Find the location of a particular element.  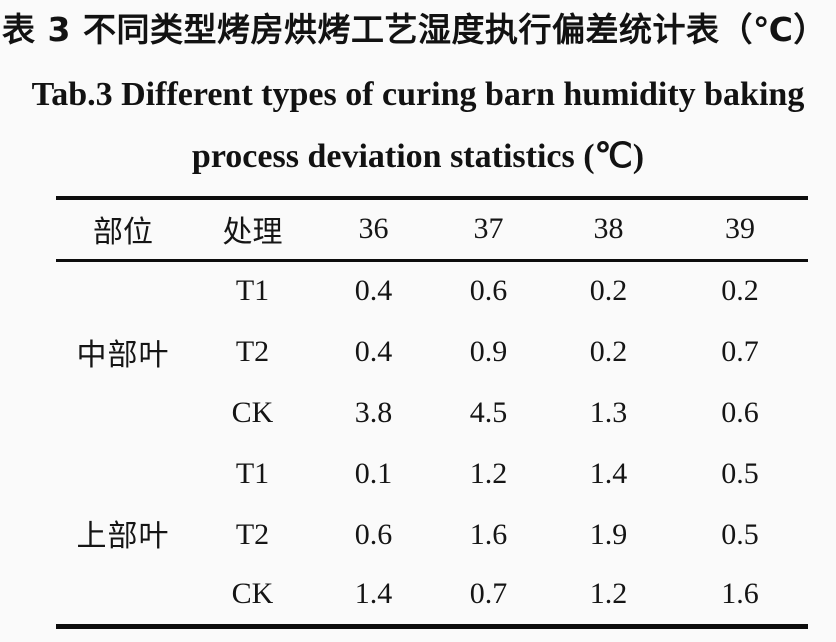

column-header-temp-38: 38 is located at coordinates (608, 229).